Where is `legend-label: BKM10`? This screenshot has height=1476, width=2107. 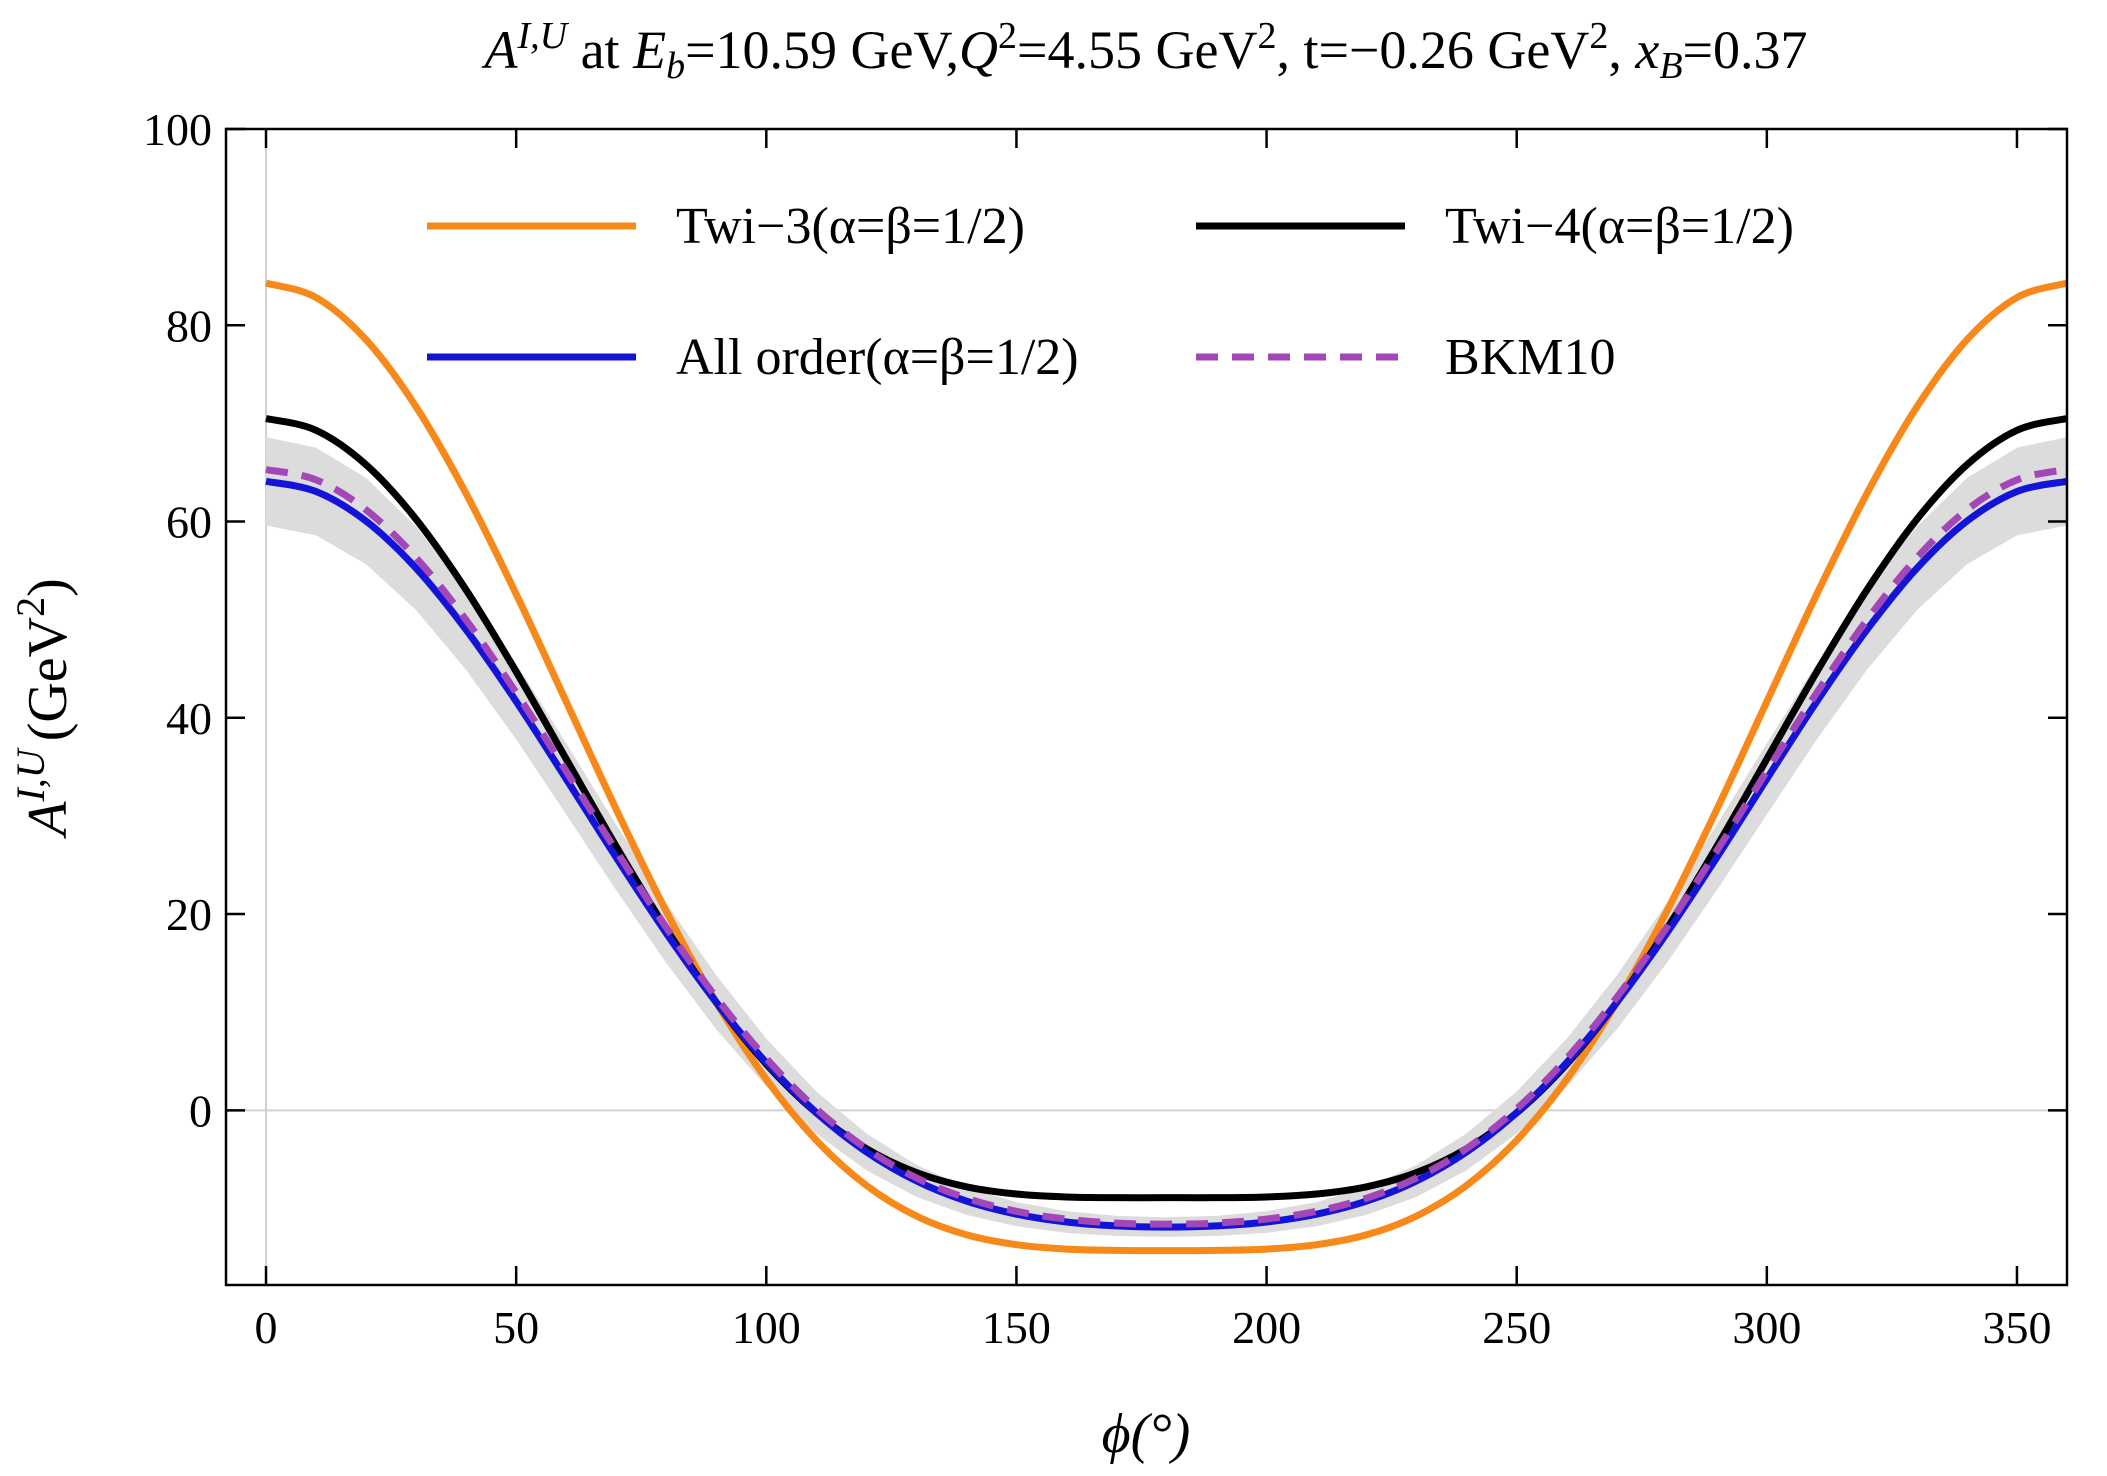
legend-label: BKM10 is located at coordinates (1530, 357).